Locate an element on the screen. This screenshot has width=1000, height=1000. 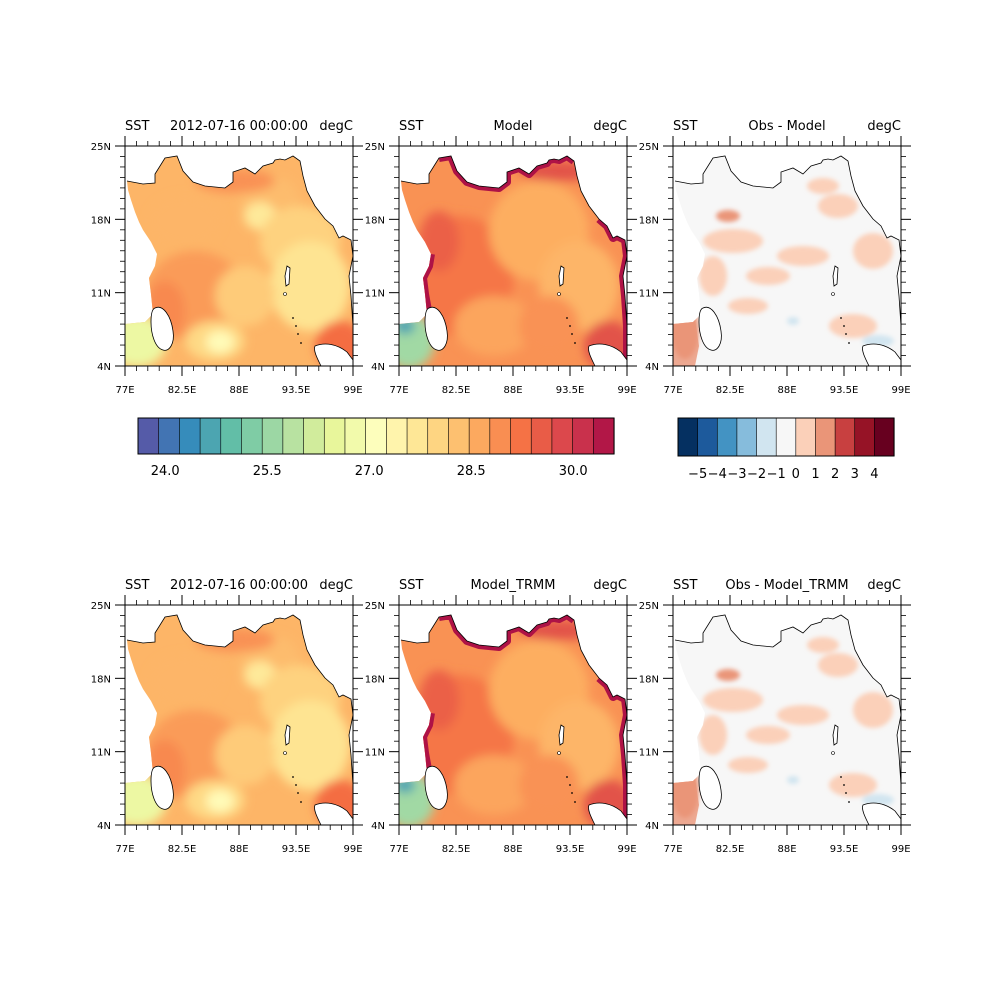
colorbars-layer: 24.0 25.5 27.0 28.5 30.0 −5 −4 −3 −2 −1 0 1 2 3 4 is located at coordinates (516, 449).